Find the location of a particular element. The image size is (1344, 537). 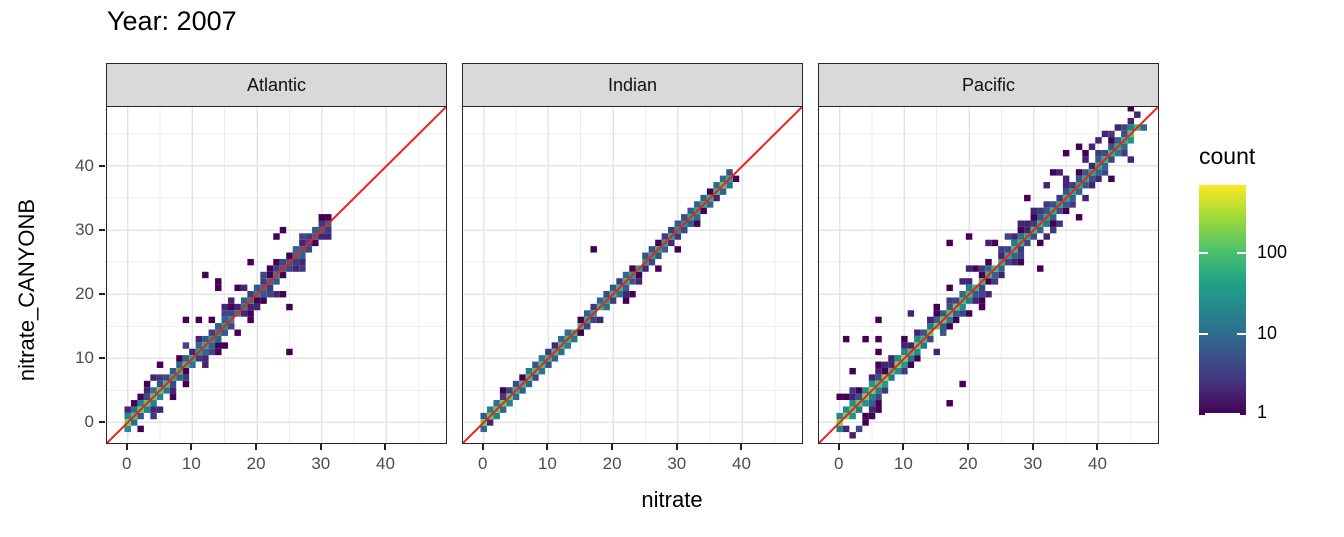

x-tick-label: 40 is located at coordinates (741, 463).